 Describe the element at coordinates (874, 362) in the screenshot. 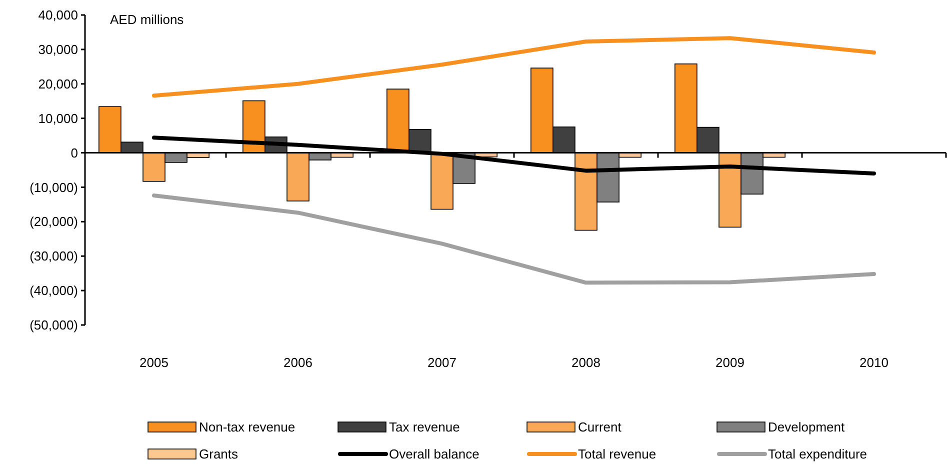

I see `x-tick-label: 2010` at that location.